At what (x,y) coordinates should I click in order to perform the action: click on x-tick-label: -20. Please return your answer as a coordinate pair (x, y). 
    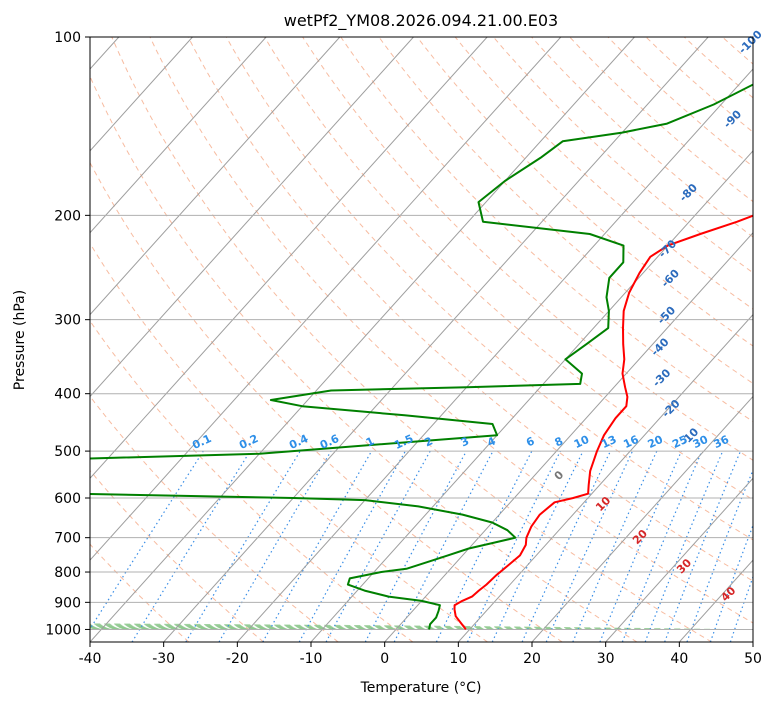
    Looking at the image, I should click on (237, 659).